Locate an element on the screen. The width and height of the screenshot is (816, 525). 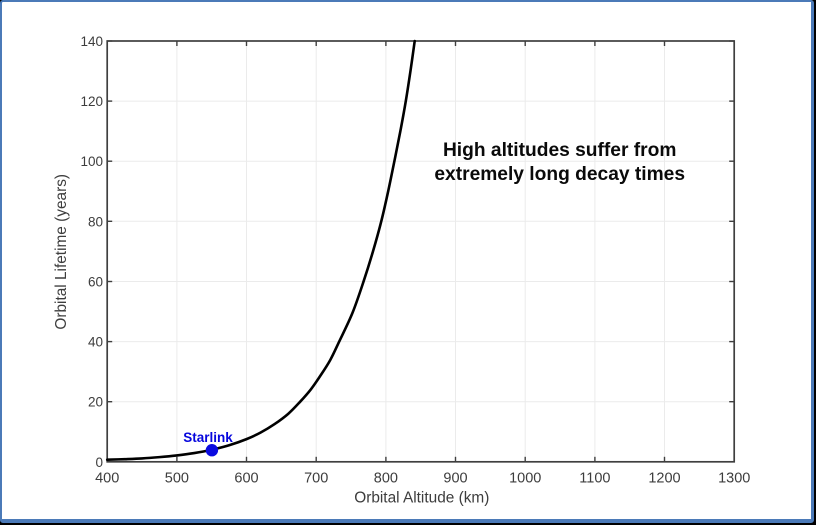
svg-text: 0 is located at coordinates (99, 462).